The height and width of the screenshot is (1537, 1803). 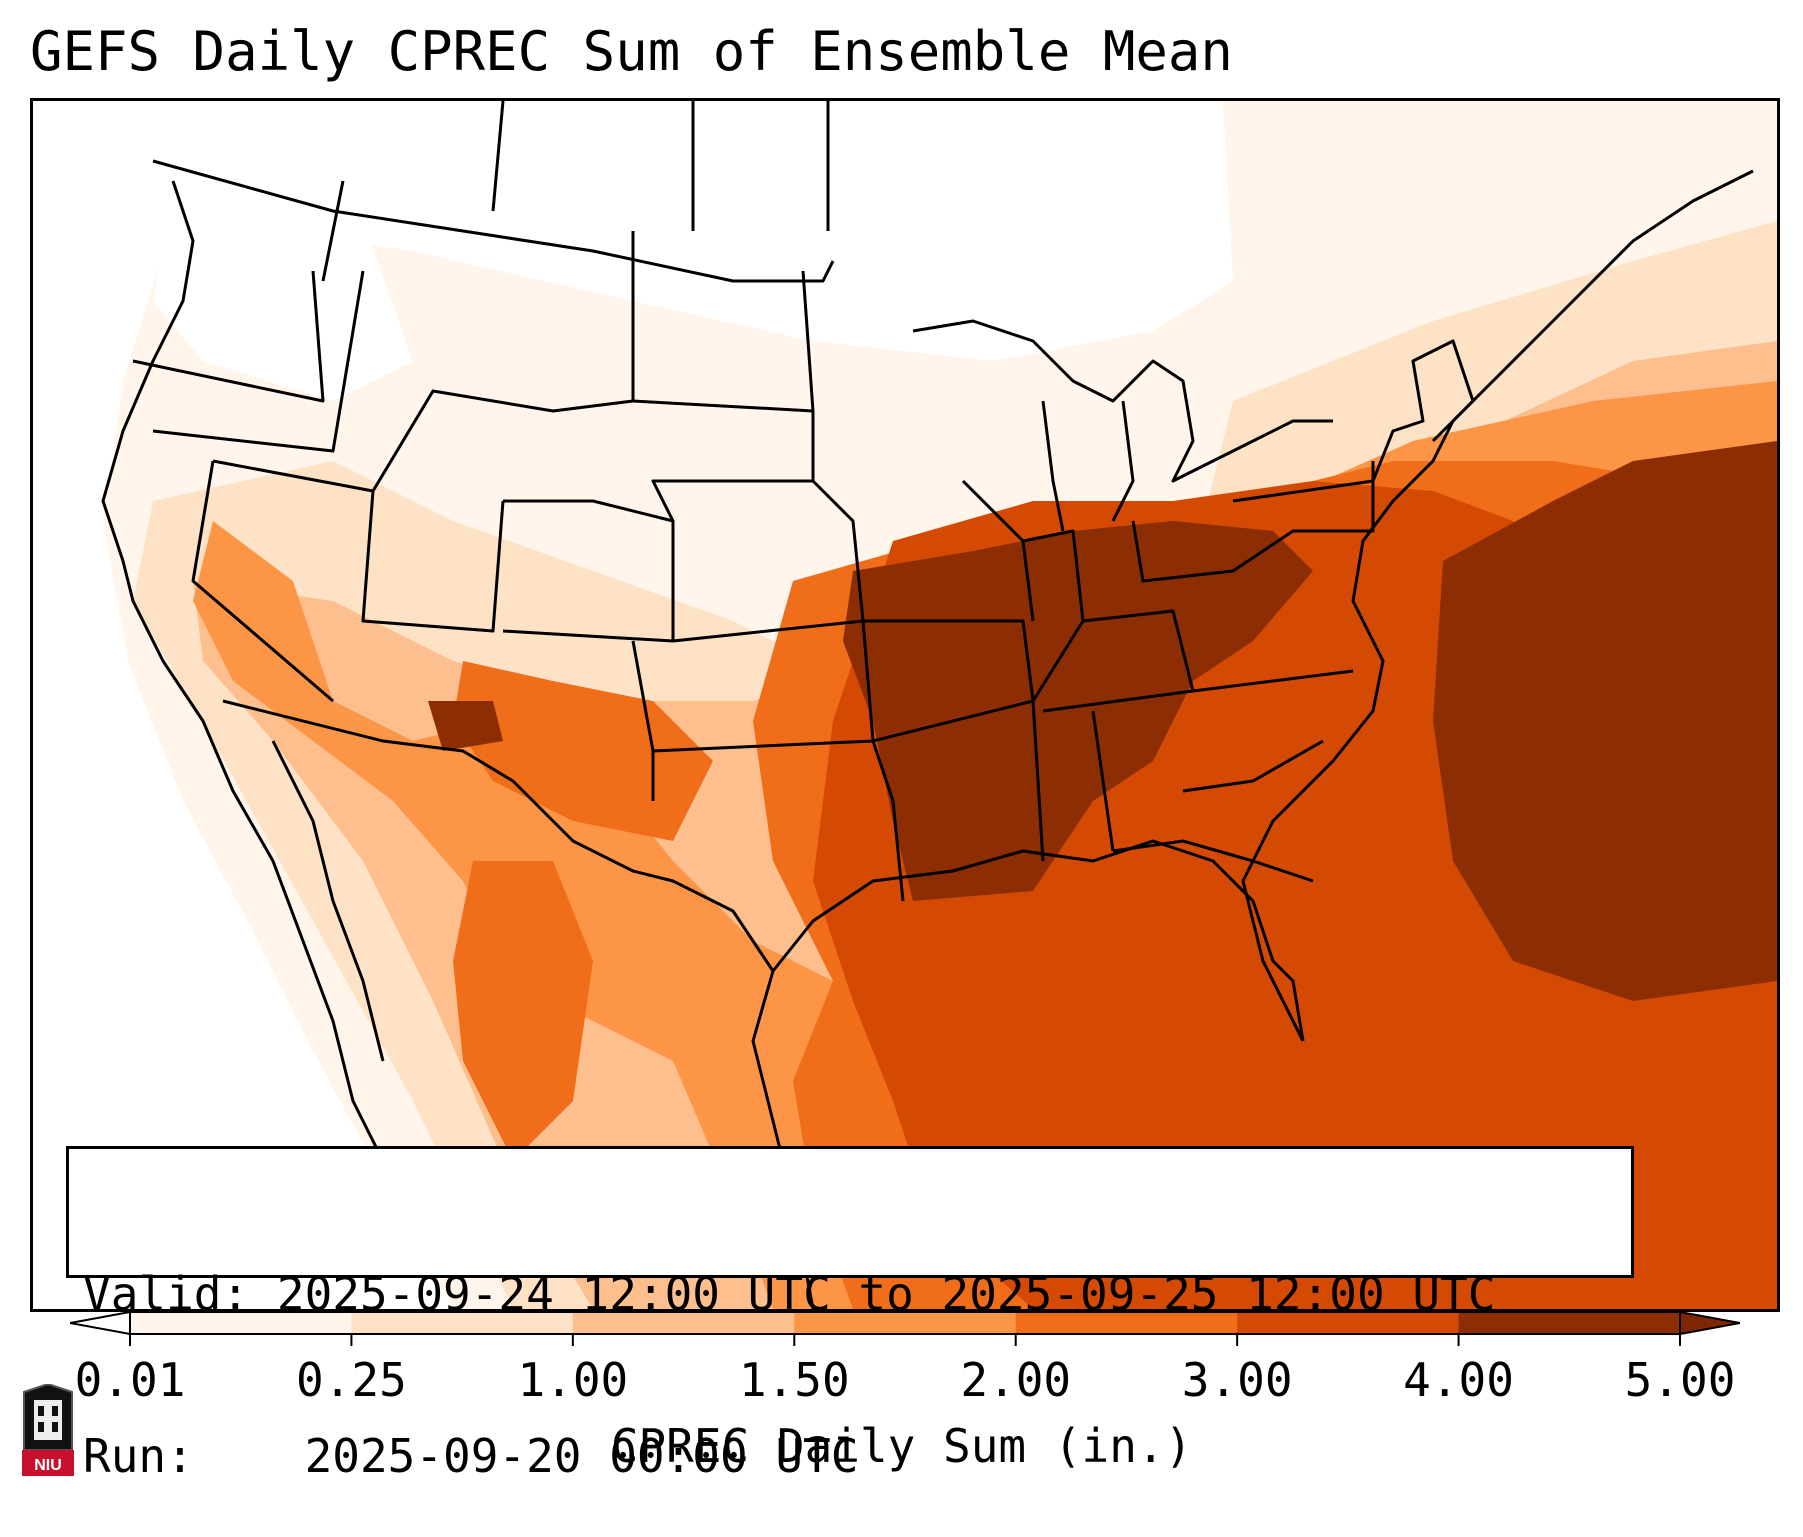 I want to click on colorbar-tick-label: 0.01, so click(x=130, y=1380).